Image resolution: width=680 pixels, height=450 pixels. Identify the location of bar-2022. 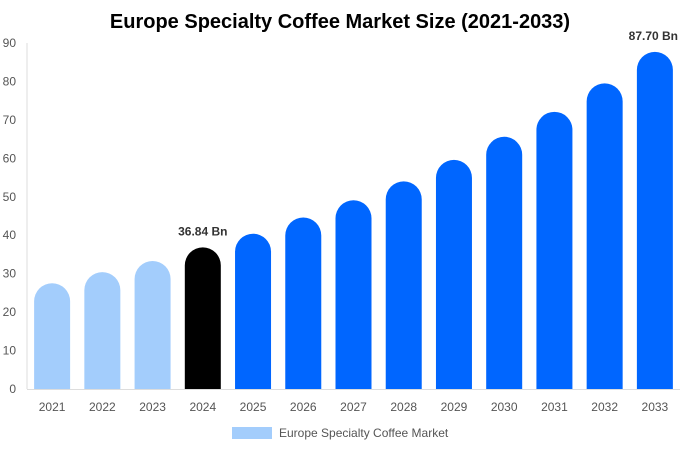
(102, 330).